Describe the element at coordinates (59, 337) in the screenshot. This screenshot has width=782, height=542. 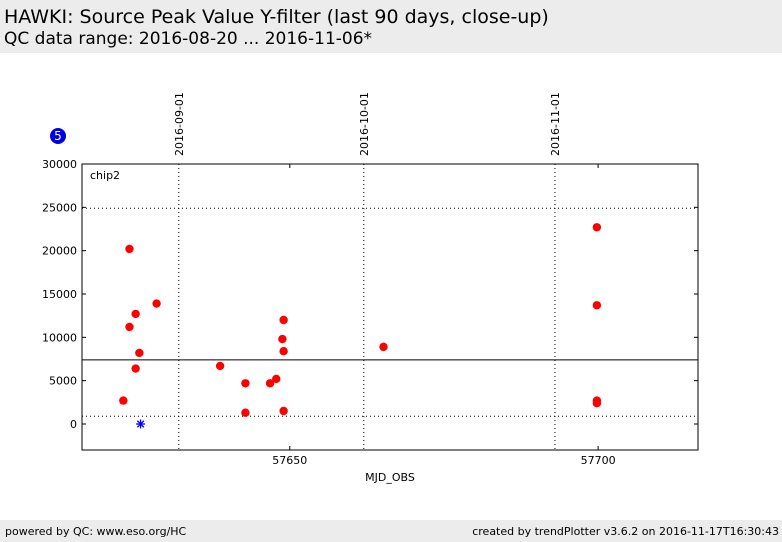
I see `y-tick-label: 10000` at that location.